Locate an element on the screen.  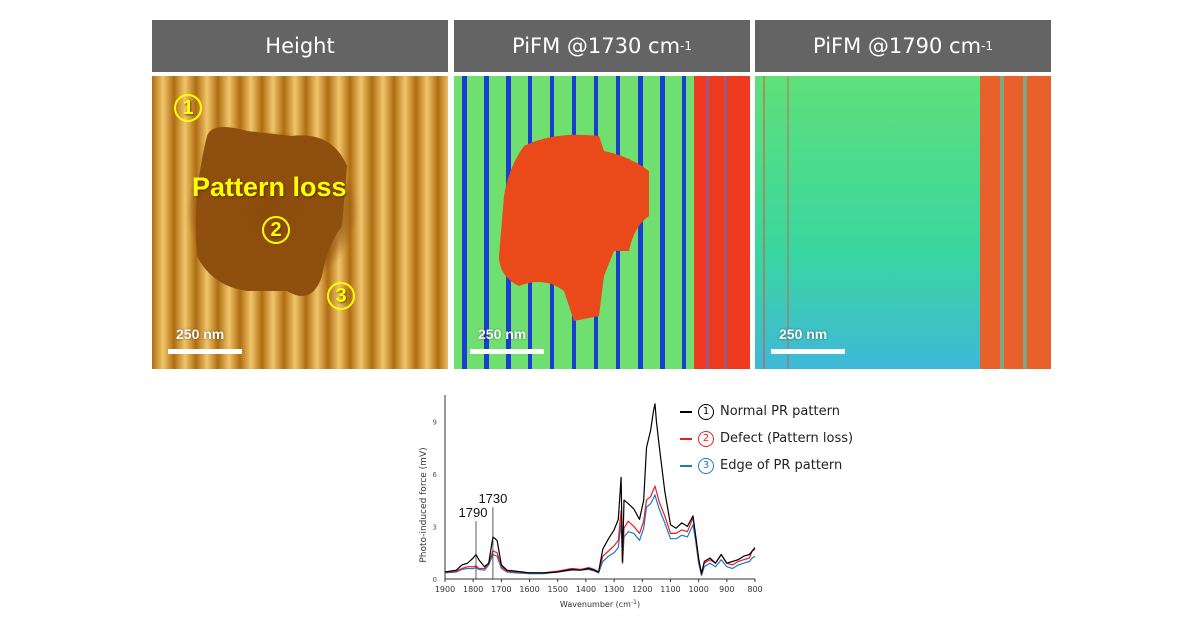
pifm-1730-map is located at coordinates (602, 222).